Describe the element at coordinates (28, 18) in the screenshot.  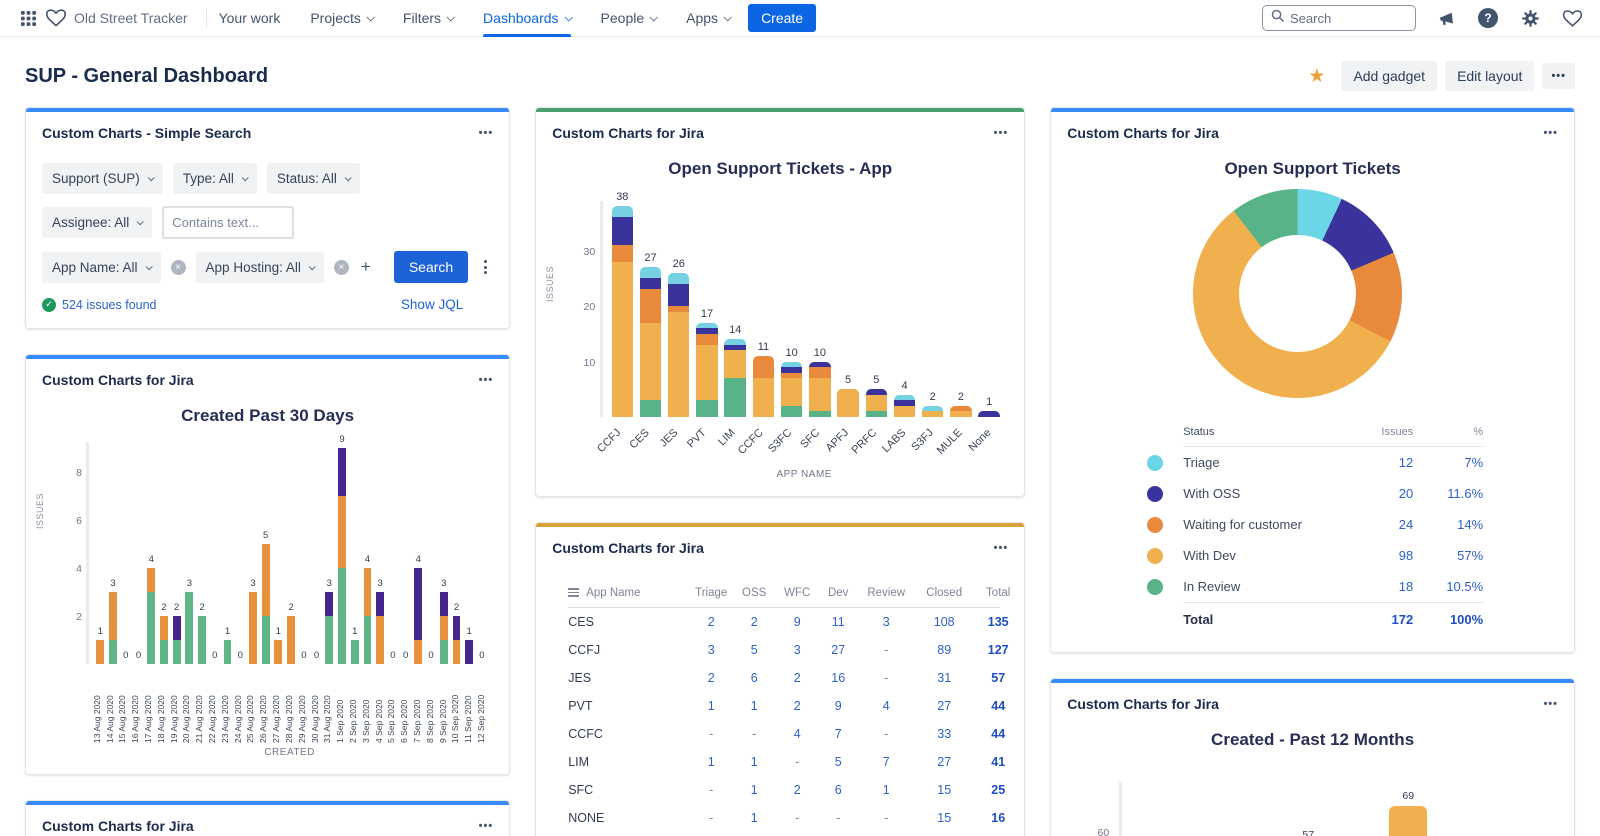
I see `app-switcher-icon` at that location.